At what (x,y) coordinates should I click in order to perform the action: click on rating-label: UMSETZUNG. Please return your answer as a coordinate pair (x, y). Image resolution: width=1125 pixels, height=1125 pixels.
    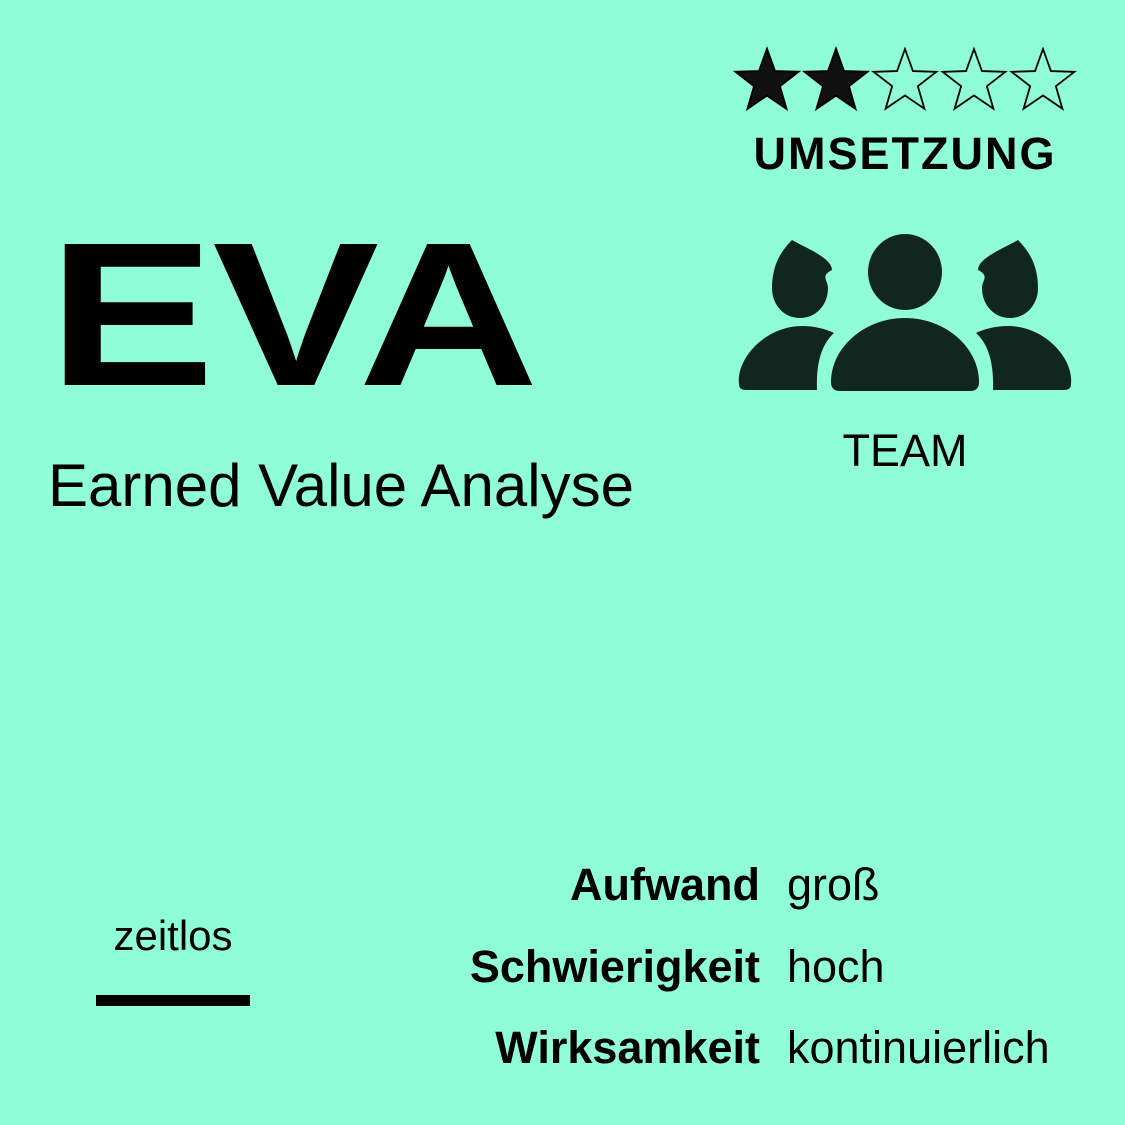
    Looking at the image, I should click on (905, 153).